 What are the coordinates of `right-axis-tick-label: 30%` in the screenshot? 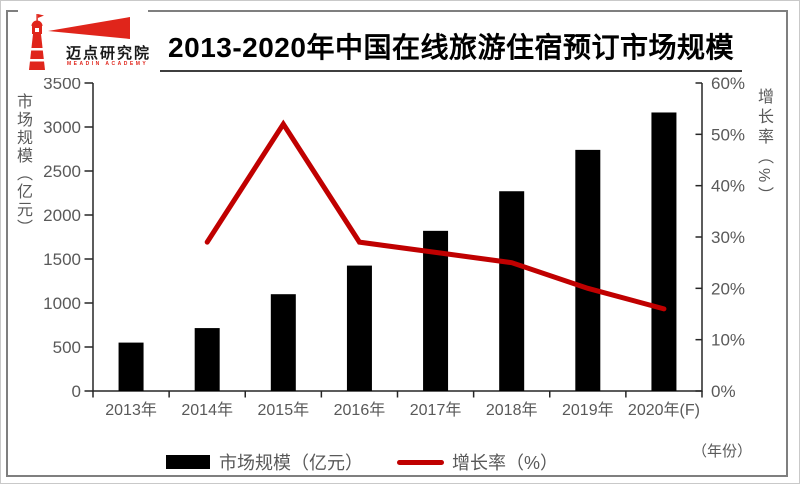 It's located at (728, 237).